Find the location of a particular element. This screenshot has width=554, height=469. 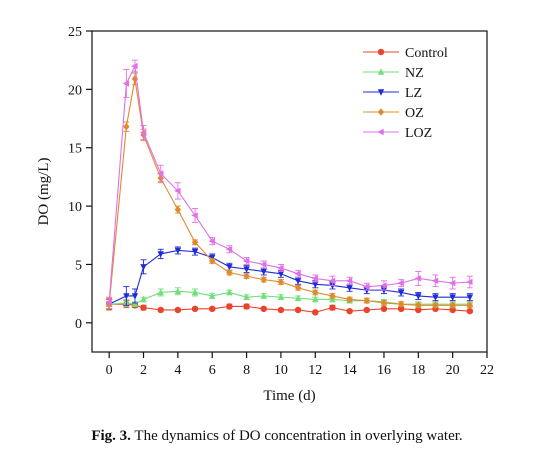

y-tick-label: 20 is located at coordinates (75, 90).